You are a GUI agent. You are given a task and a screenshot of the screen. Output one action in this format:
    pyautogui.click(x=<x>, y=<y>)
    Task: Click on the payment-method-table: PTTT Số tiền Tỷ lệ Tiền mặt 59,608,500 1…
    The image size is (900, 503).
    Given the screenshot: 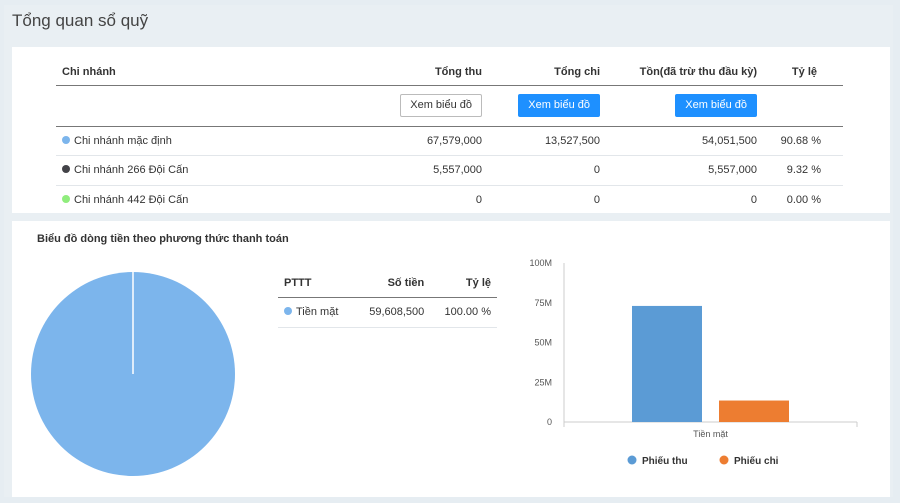 What is the action you would take?
    pyautogui.click(x=387, y=298)
    